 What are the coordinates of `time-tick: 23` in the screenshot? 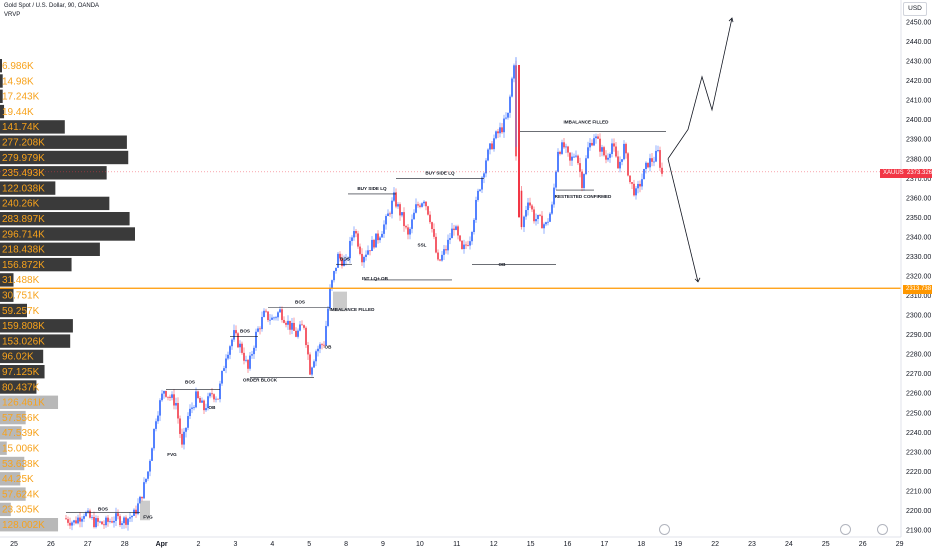 It's located at (752, 544).